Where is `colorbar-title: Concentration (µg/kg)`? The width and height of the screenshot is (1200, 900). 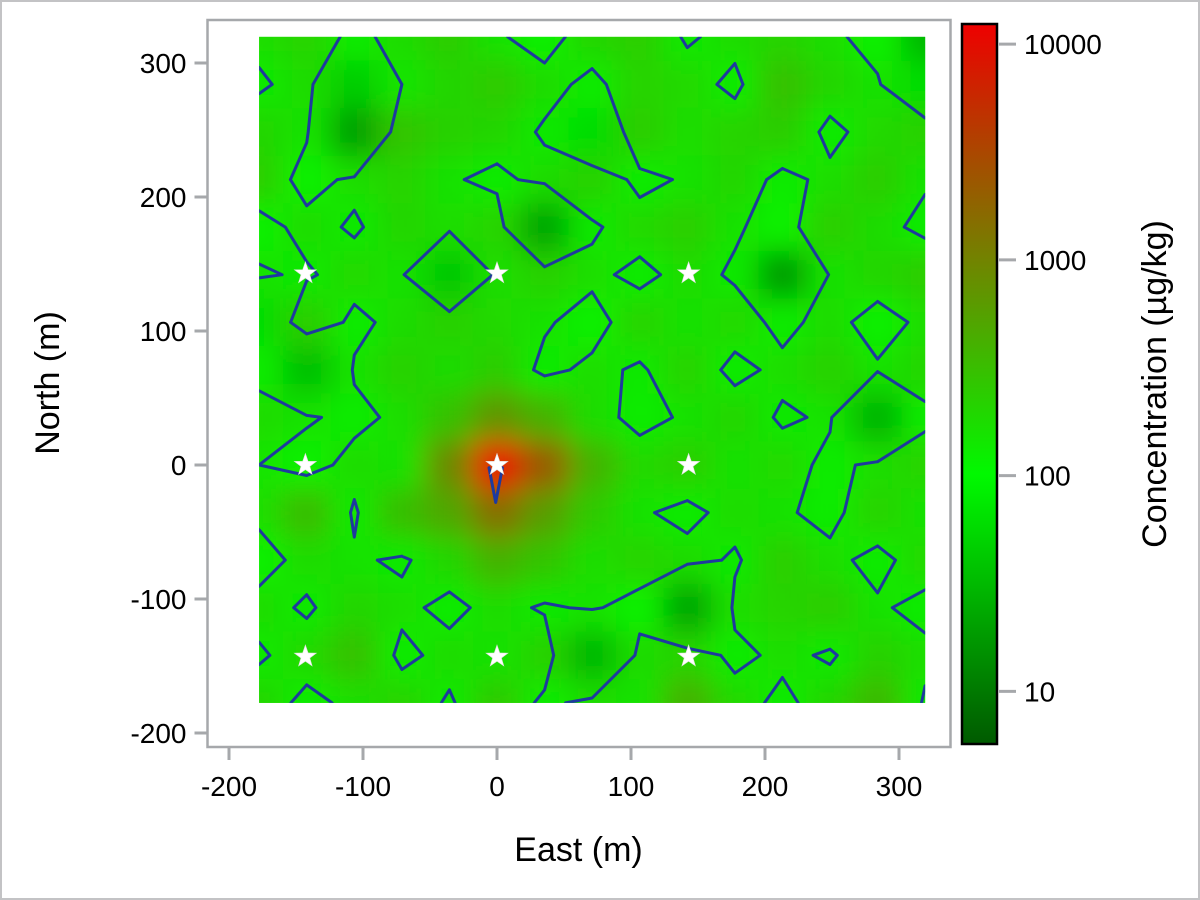
colorbar-title: Concentration (µg/kg) is located at coordinates (1155, 384).